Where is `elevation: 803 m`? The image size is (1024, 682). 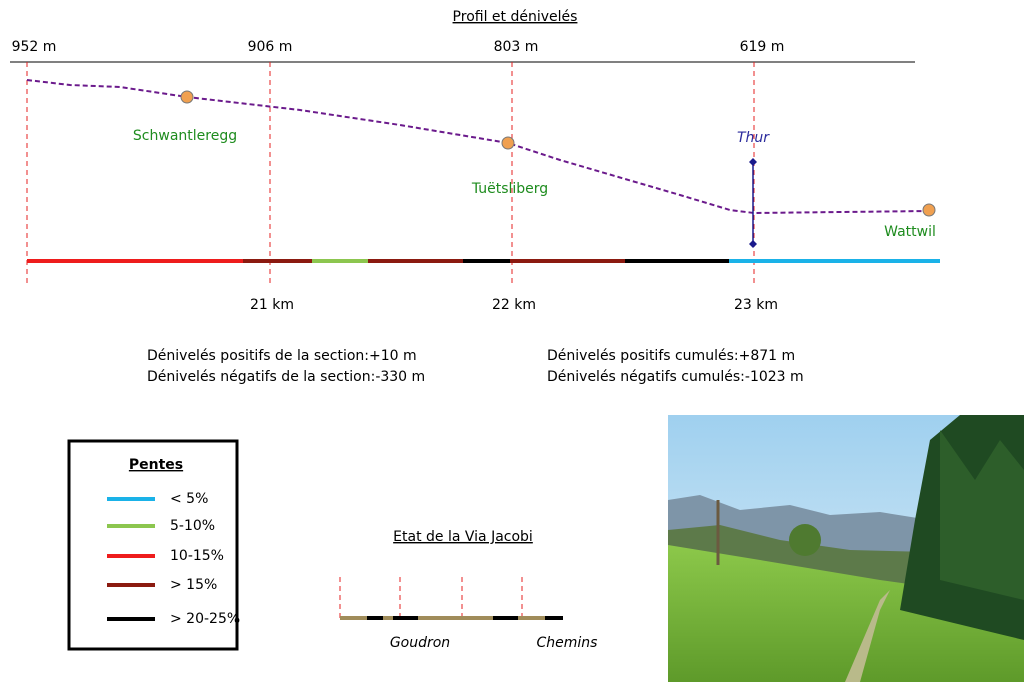 elevation: 803 m is located at coordinates (516, 47).